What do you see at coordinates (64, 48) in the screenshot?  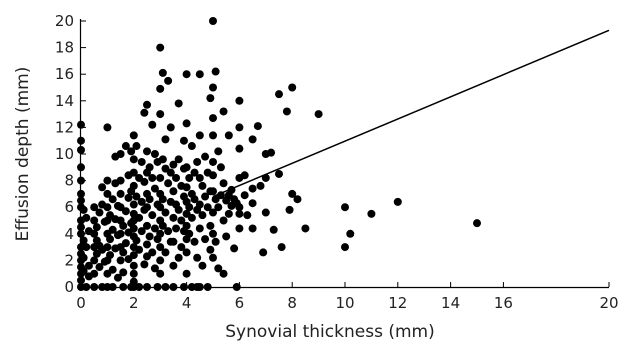 I see `y-tick-label: 18` at bounding box center [64, 48].